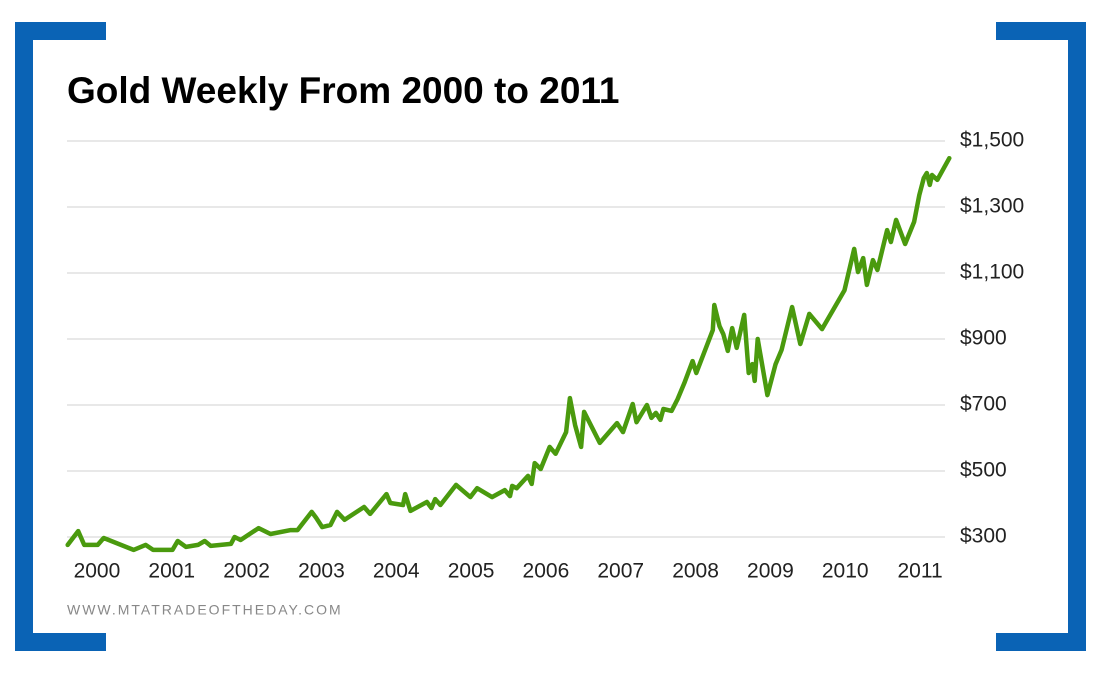 Image resolution: width=1100 pixels, height=673 pixels. Describe the element at coordinates (992, 140) in the screenshot. I see `y-tick-label: $1,500` at that location.